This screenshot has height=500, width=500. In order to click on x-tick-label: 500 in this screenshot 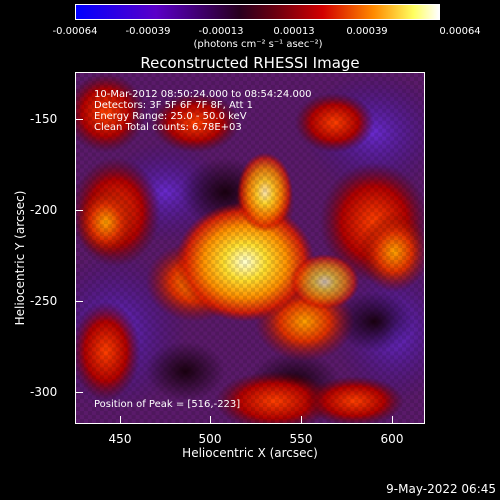, I will do `click(210, 439)`.